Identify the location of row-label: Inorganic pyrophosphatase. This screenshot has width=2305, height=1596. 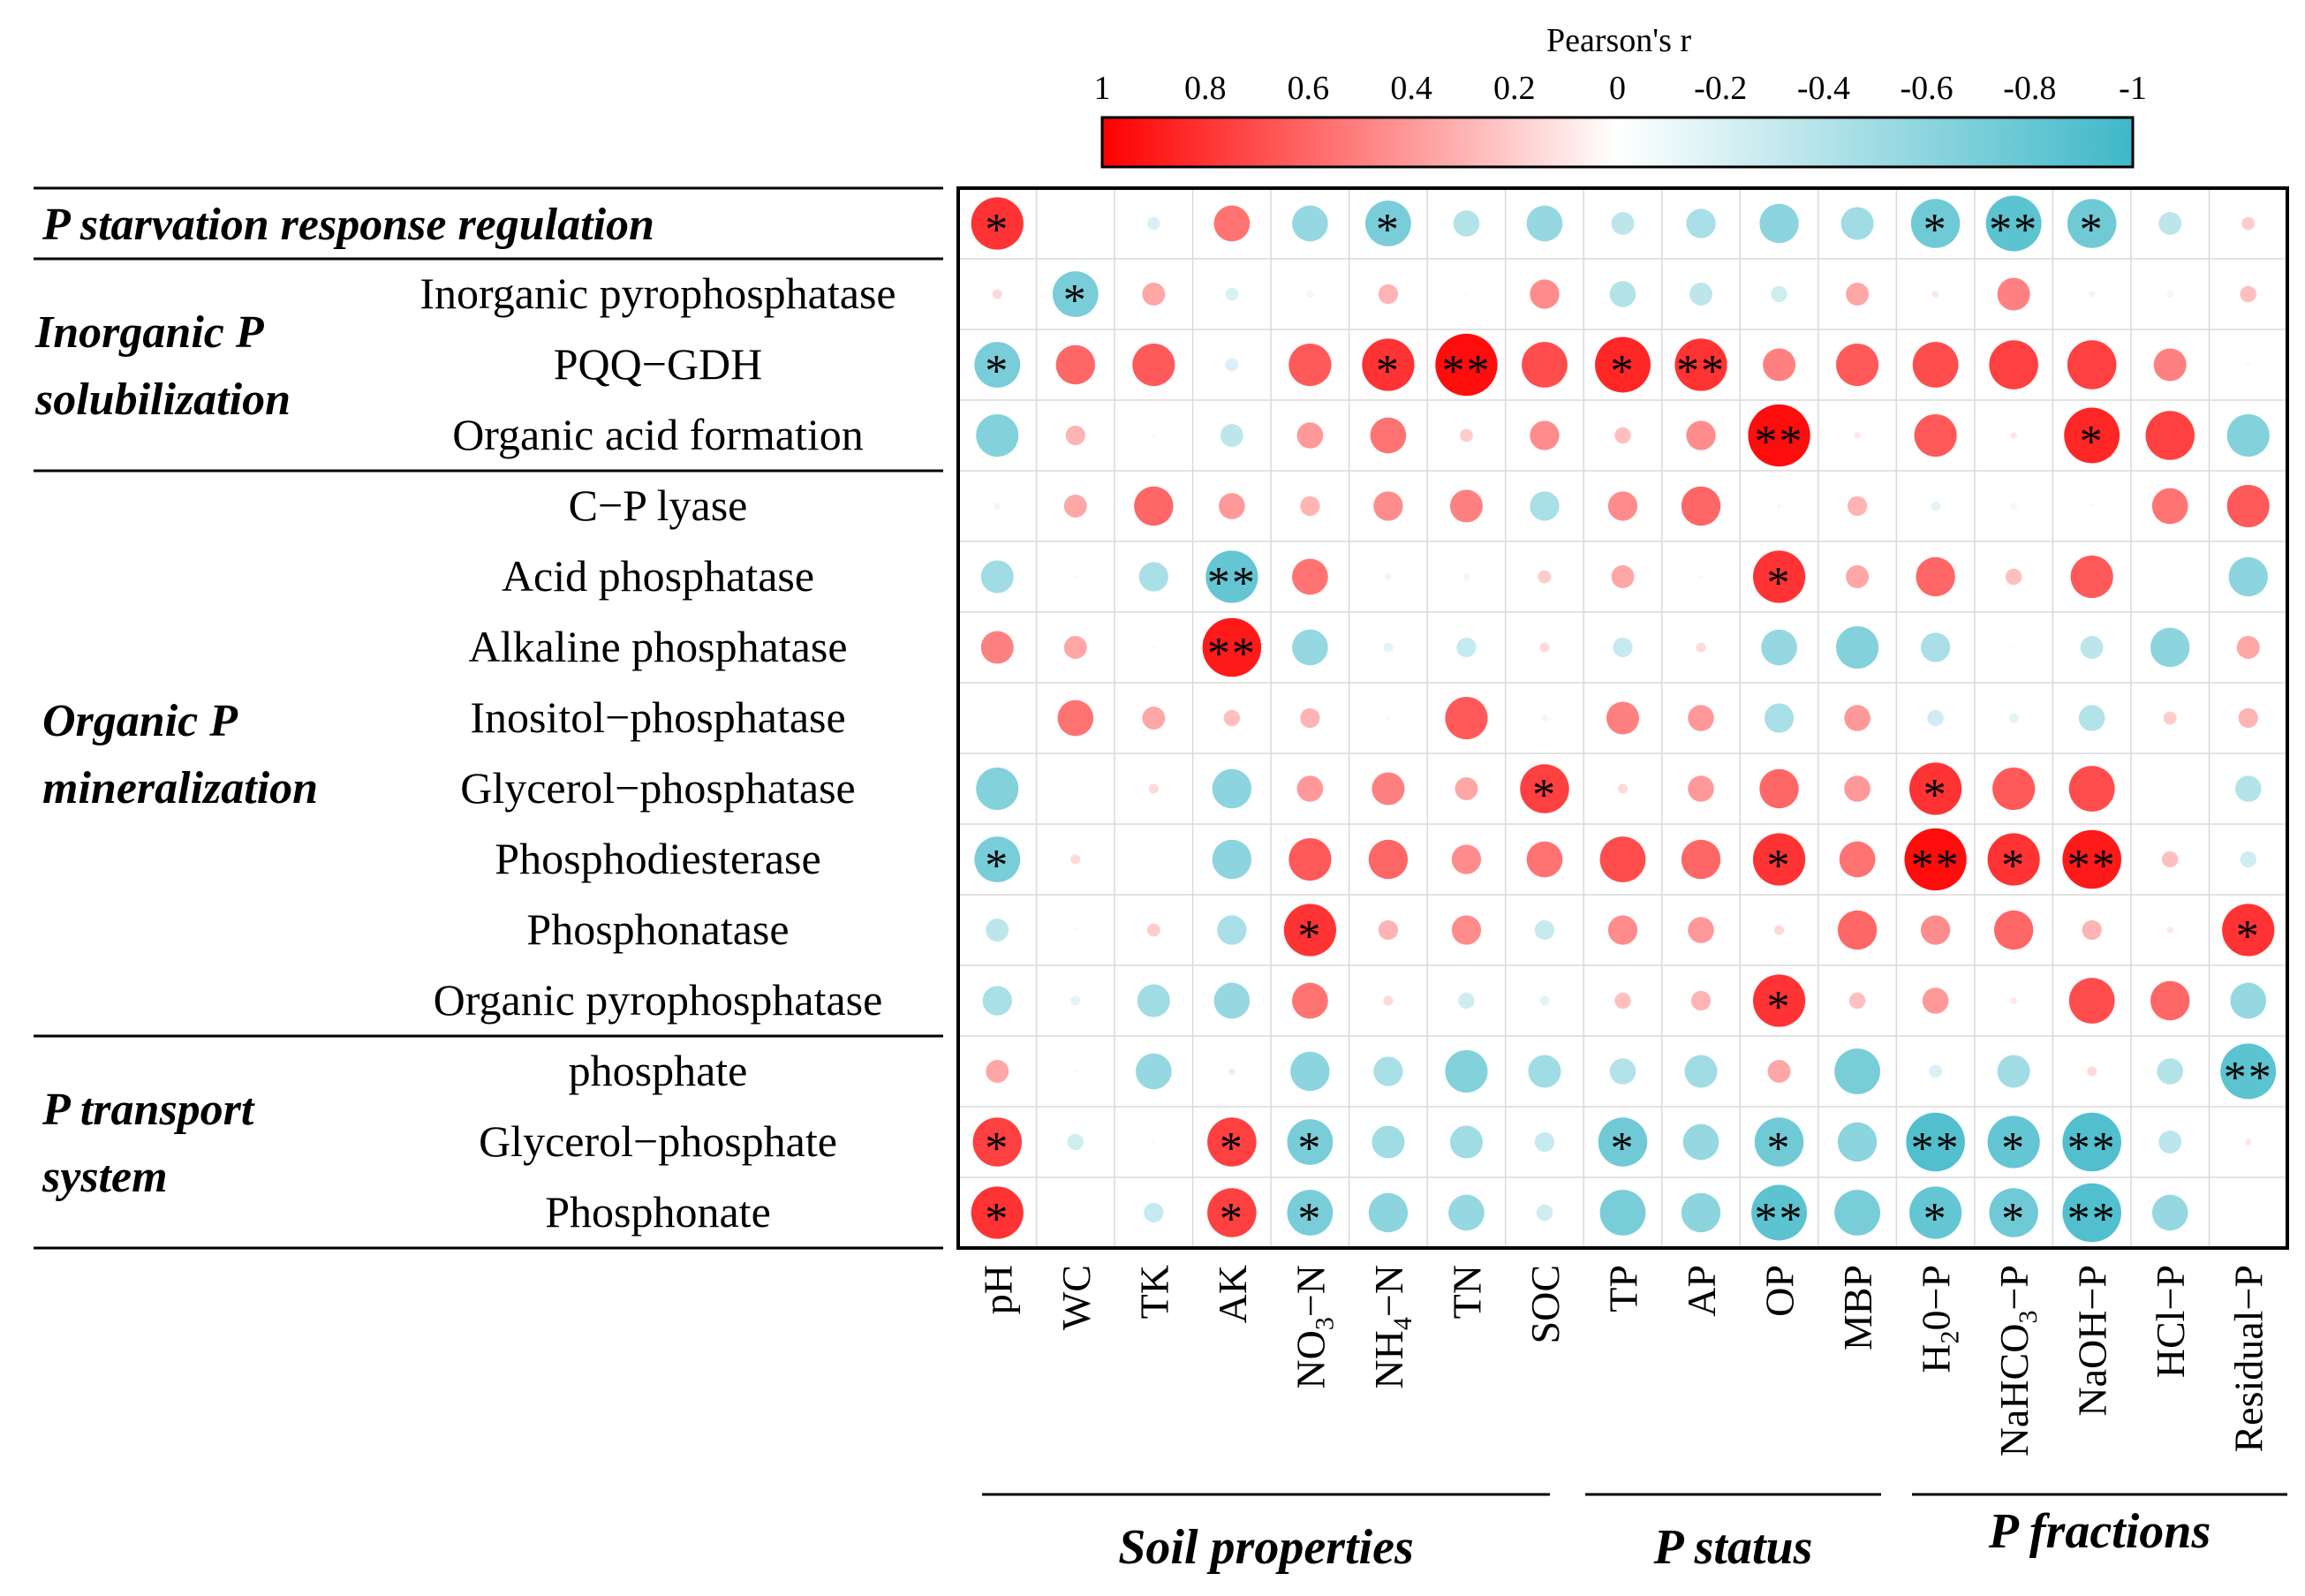
(657, 293).